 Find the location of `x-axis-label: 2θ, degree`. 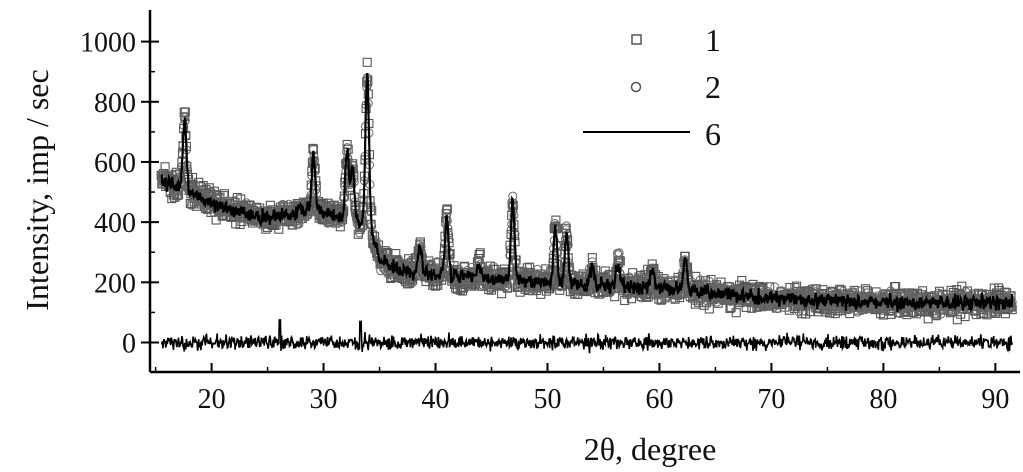

x-axis-label: 2θ, degree is located at coordinates (650, 449).